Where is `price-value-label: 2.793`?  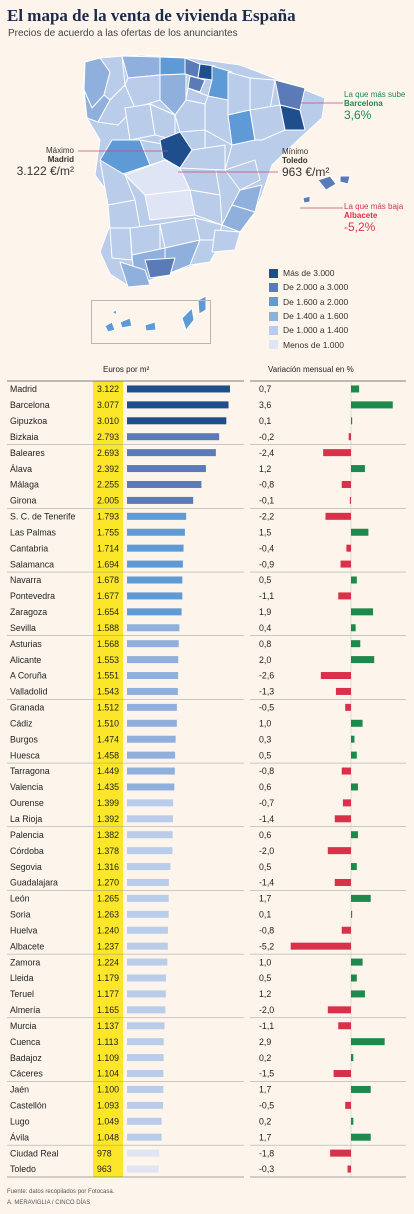 price-value-label: 2.793 is located at coordinates (108, 437).